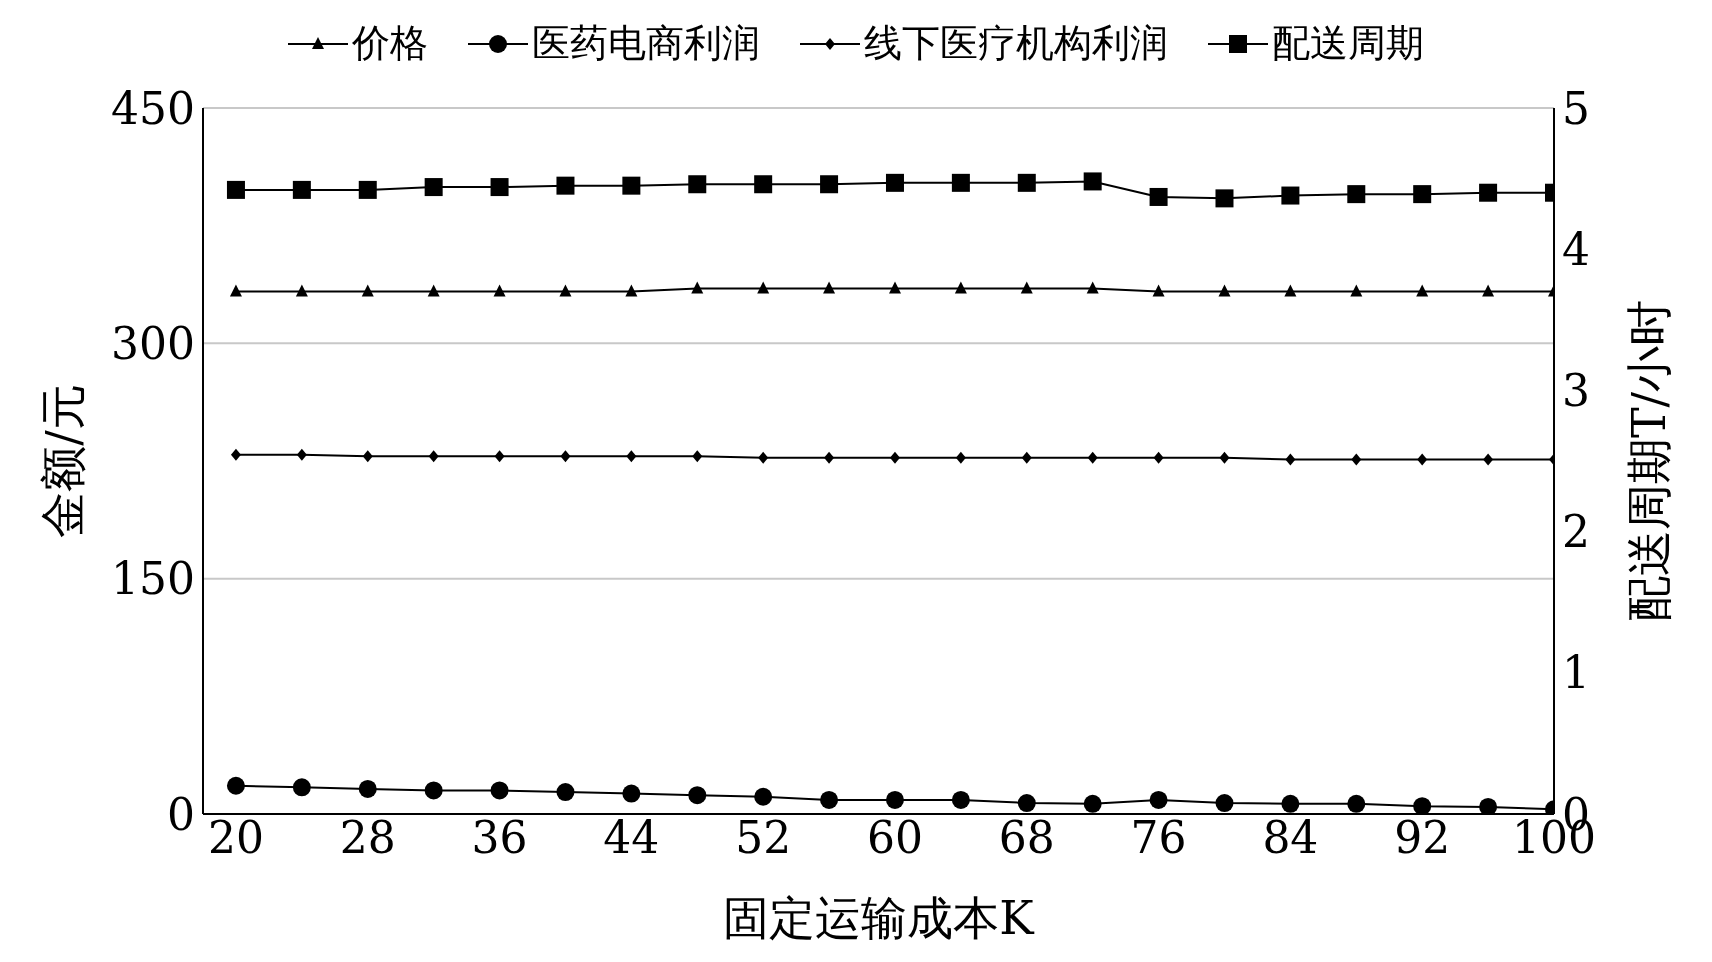 The width and height of the screenshot is (1712, 962). What do you see at coordinates (235, 838) in the screenshot?
I see `x-tick-label: 20` at bounding box center [235, 838].